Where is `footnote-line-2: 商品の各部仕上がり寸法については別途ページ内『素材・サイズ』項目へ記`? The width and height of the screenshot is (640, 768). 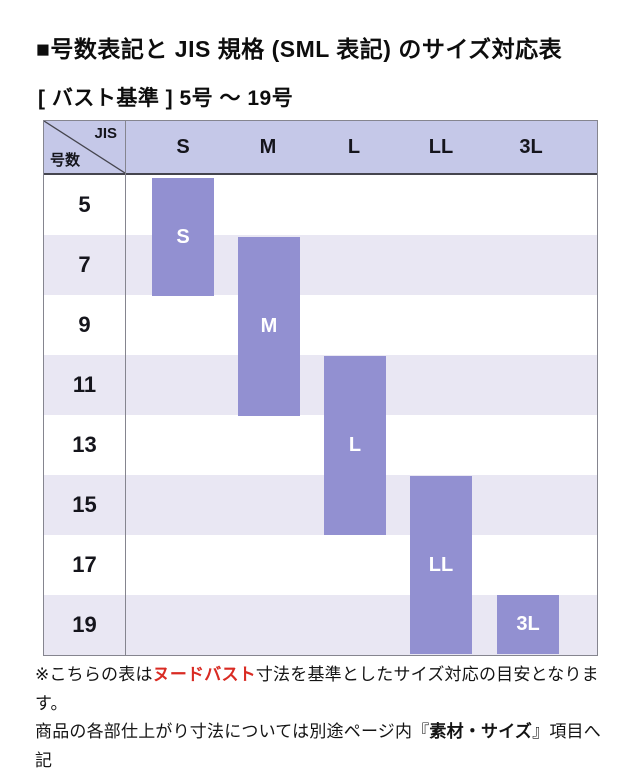
footnote-line-2: 商品の各部仕上がり寸法については別途ページ内『素材・サイズ』項目へ記 is located at coordinates (326, 743).